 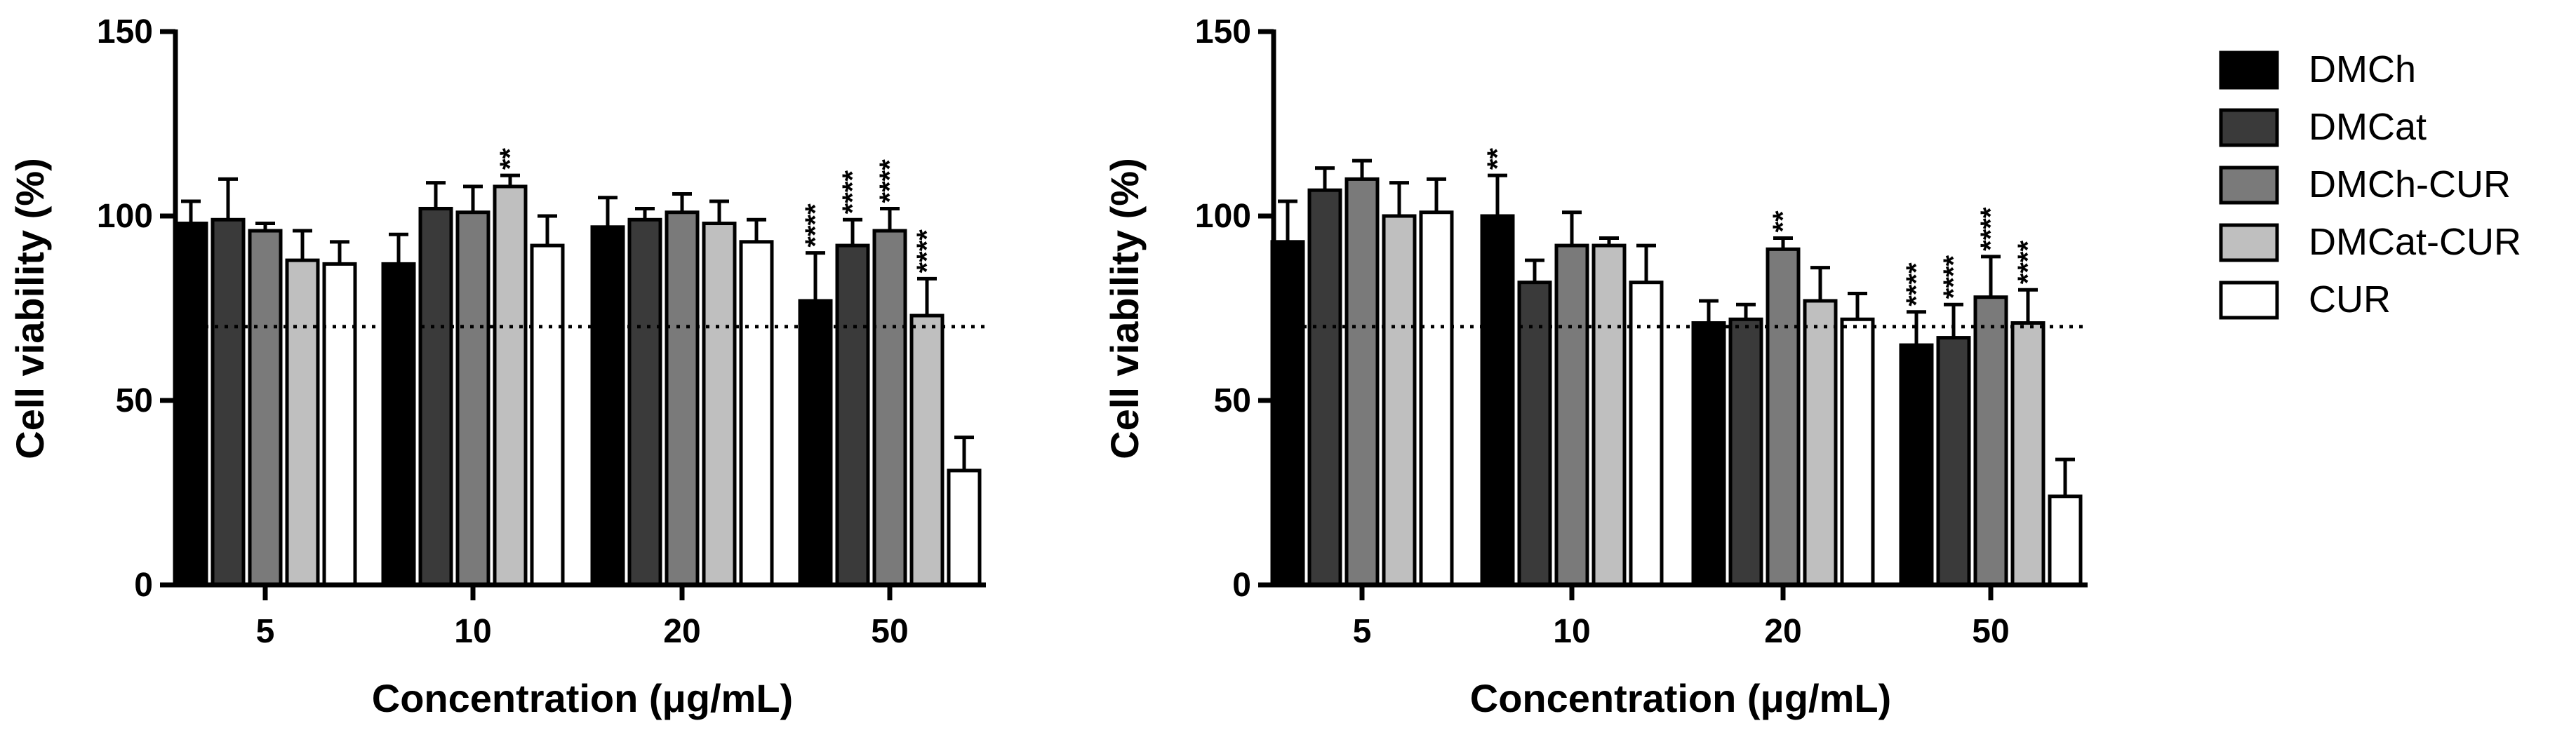 I want to click on legend-label: DMCat, so click(x=2368, y=127).